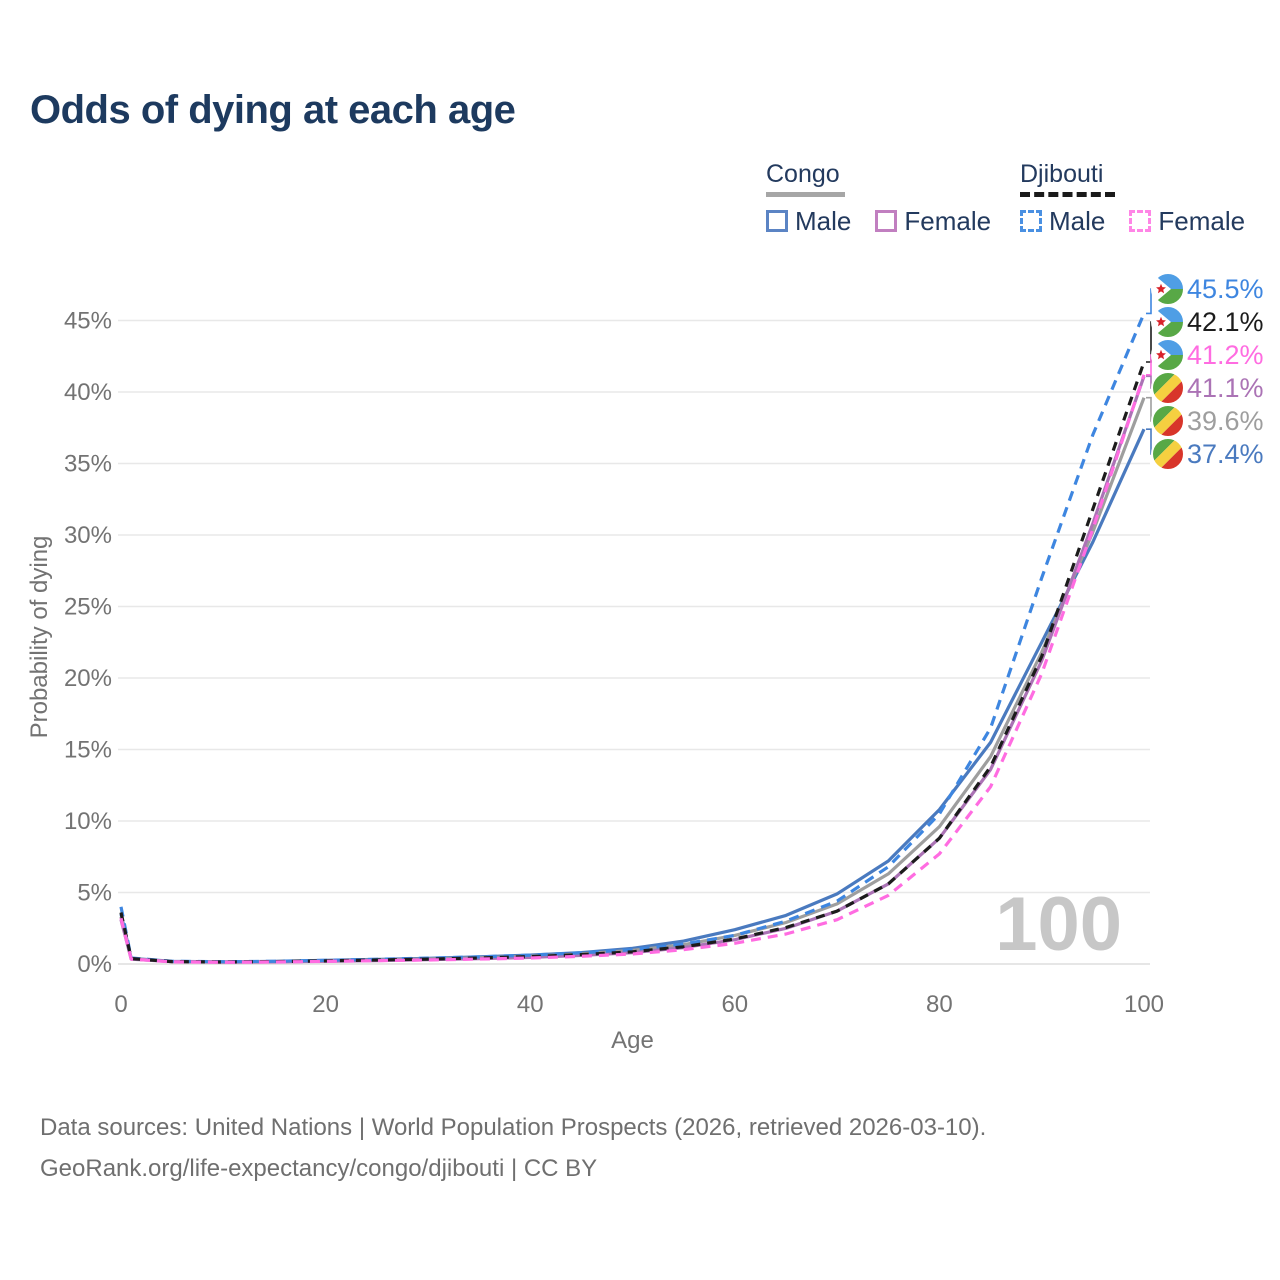  What do you see at coordinates (88, 392) in the screenshot?
I see `y-tick-label: 40%` at bounding box center [88, 392].